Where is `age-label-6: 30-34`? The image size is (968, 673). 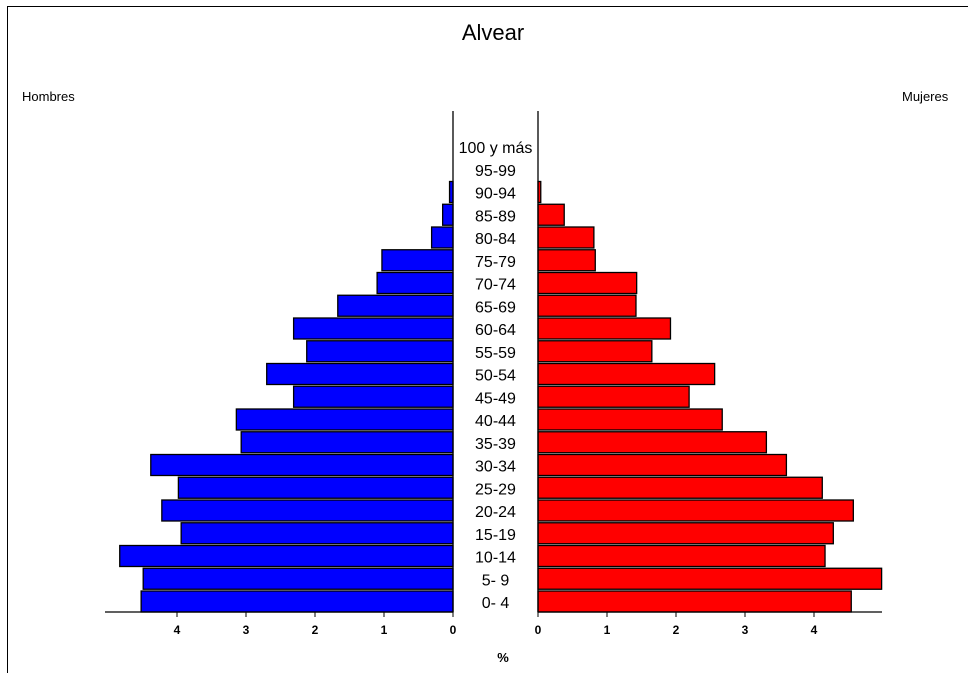
age-label-6: 30-34 is located at coordinates (495, 467).